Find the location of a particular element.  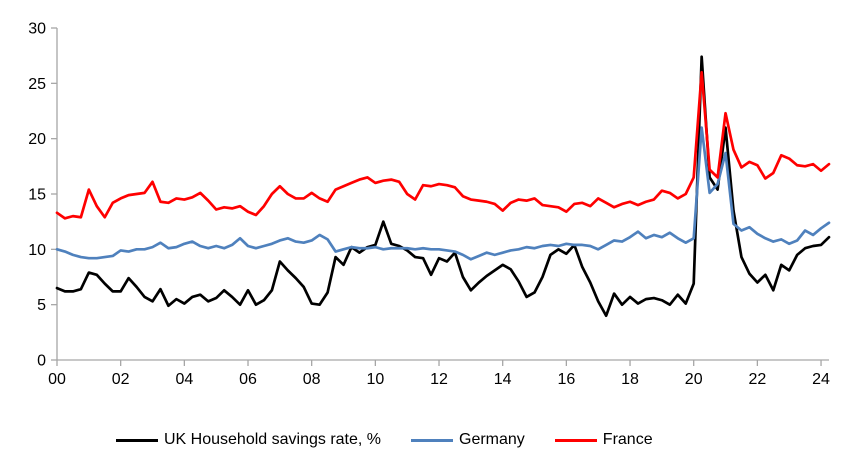

x-tick-label: 02 is located at coordinates (121, 379).